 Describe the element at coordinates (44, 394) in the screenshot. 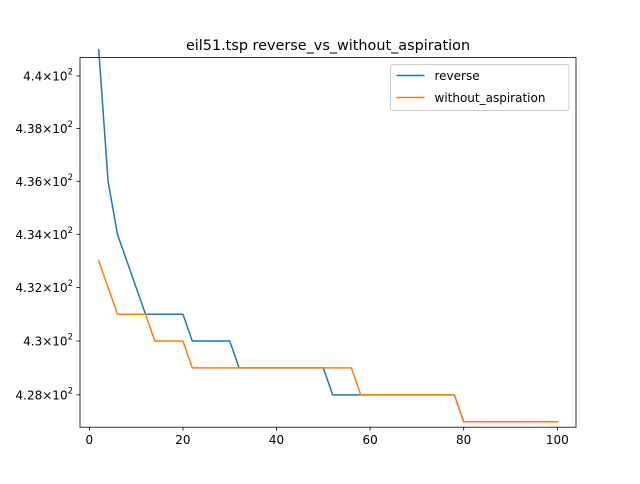

I see `y-tick-label: 4.28×10²` at that location.